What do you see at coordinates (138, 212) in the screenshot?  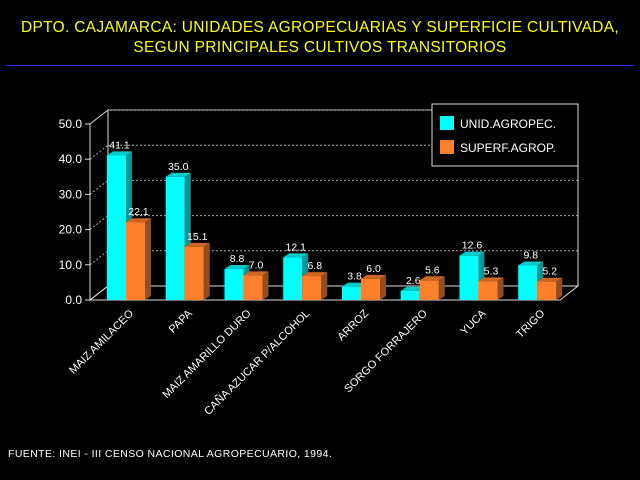 I see `data-label-superf: 22.1` at bounding box center [138, 212].